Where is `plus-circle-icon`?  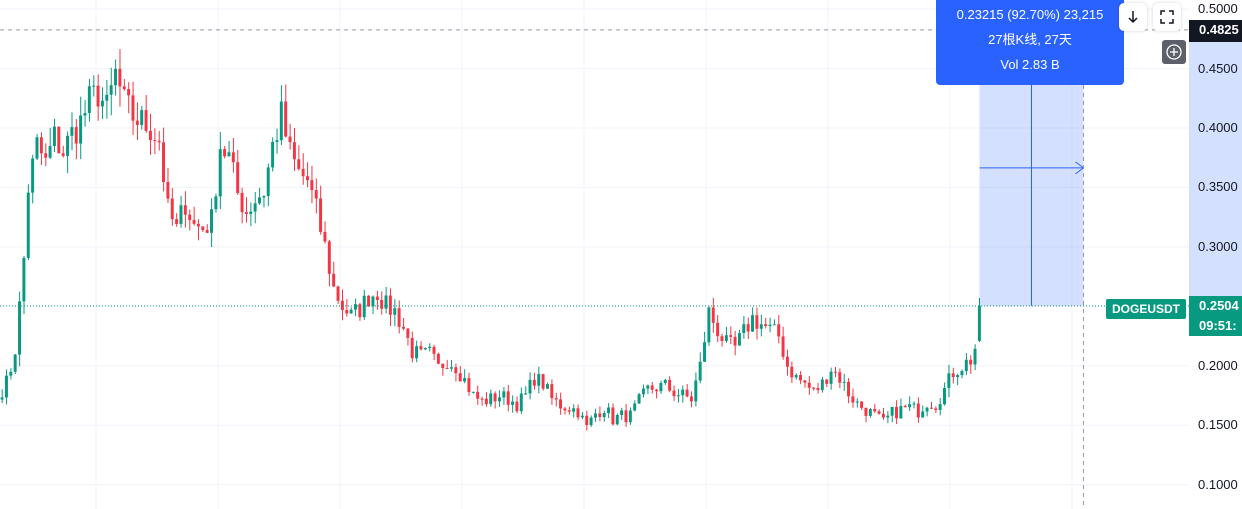 plus-circle-icon is located at coordinates (1174, 52).